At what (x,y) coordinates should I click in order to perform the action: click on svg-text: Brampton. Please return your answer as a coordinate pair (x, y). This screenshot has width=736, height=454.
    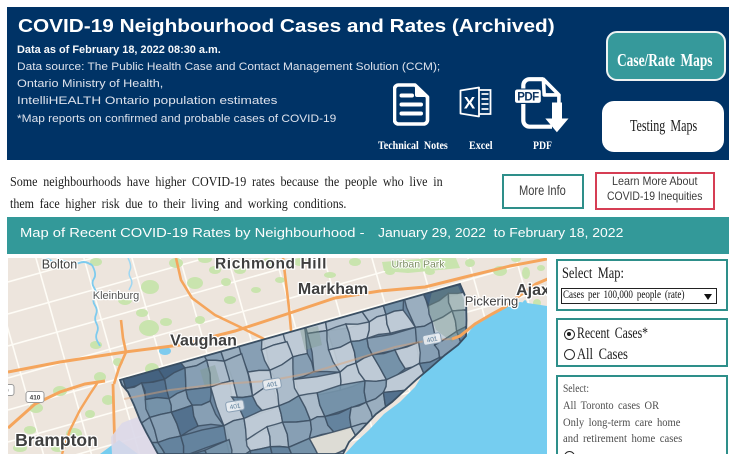
    Looking at the image, I should click on (56, 440).